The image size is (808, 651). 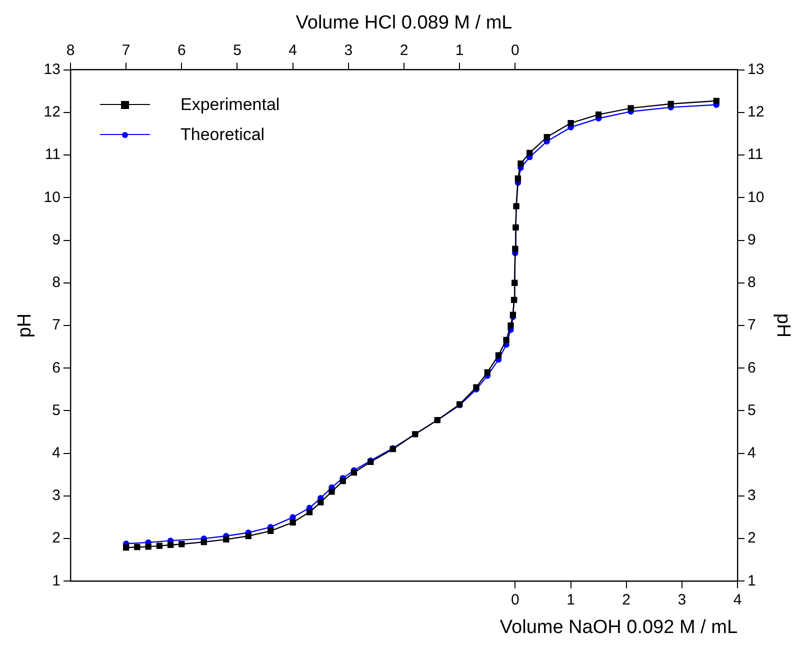 What do you see at coordinates (56, 581) in the screenshot?
I see `y-tick-label: 1` at bounding box center [56, 581].